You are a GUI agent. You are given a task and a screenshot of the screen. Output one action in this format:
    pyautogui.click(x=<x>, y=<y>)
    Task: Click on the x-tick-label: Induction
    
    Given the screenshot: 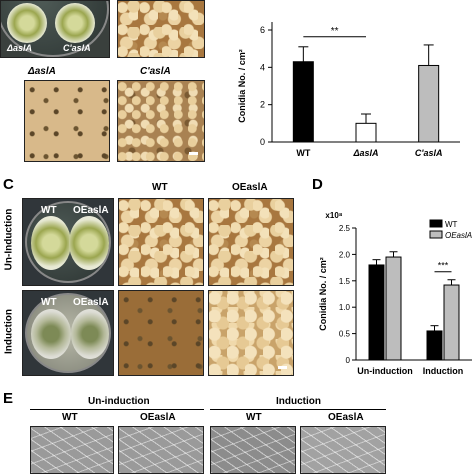 What is the action you would take?
    pyautogui.click(x=443, y=371)
    